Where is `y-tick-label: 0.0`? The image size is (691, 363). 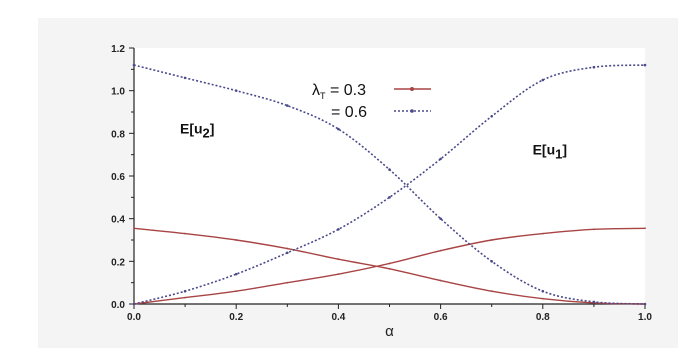 y-tick-label: 0.0 is located at coordinates (118, 305).